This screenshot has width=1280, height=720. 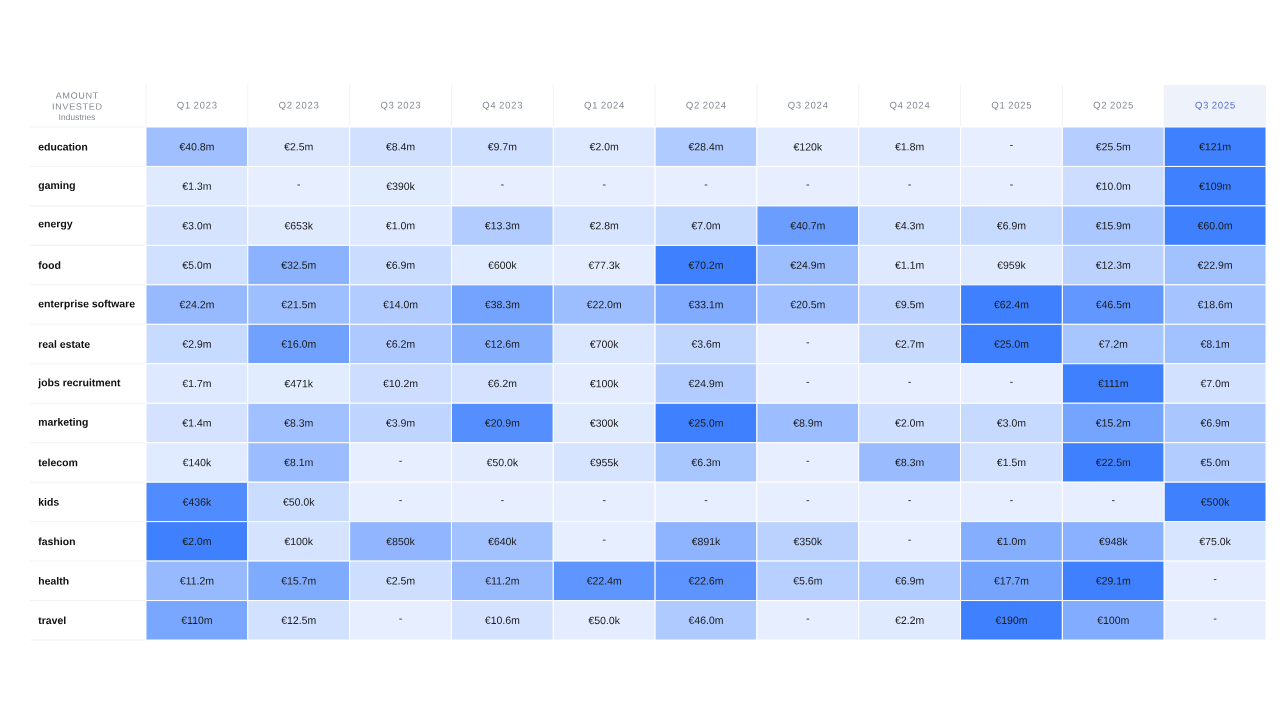 I want to click on y-tick-label: education, so click(x=63, y=146).